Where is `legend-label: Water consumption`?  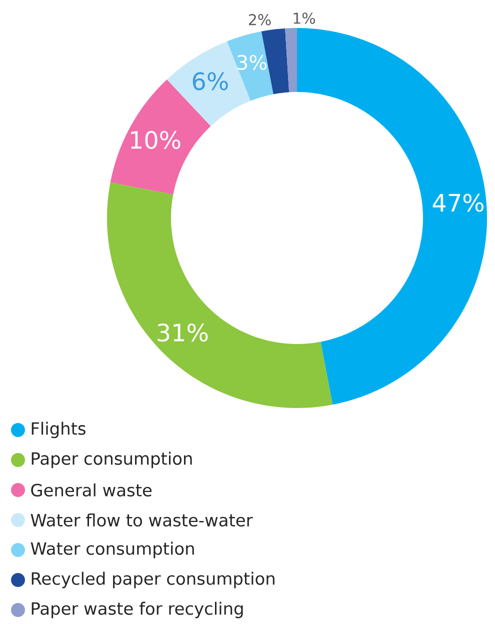 legend-label: Water consumption is located at coordinates (112, 550).